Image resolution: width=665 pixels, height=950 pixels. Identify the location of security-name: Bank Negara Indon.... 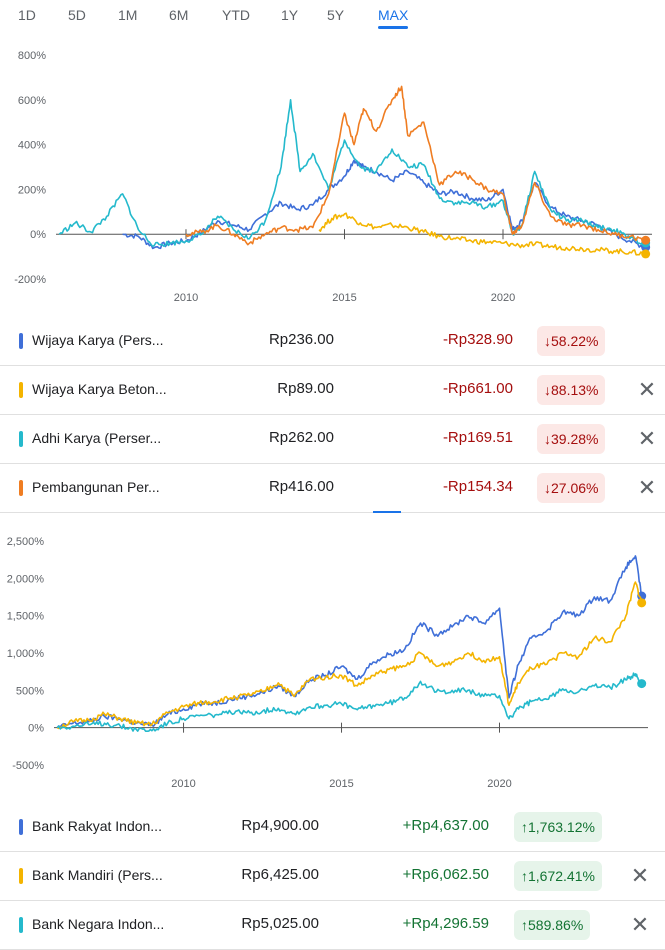
(98, 924).